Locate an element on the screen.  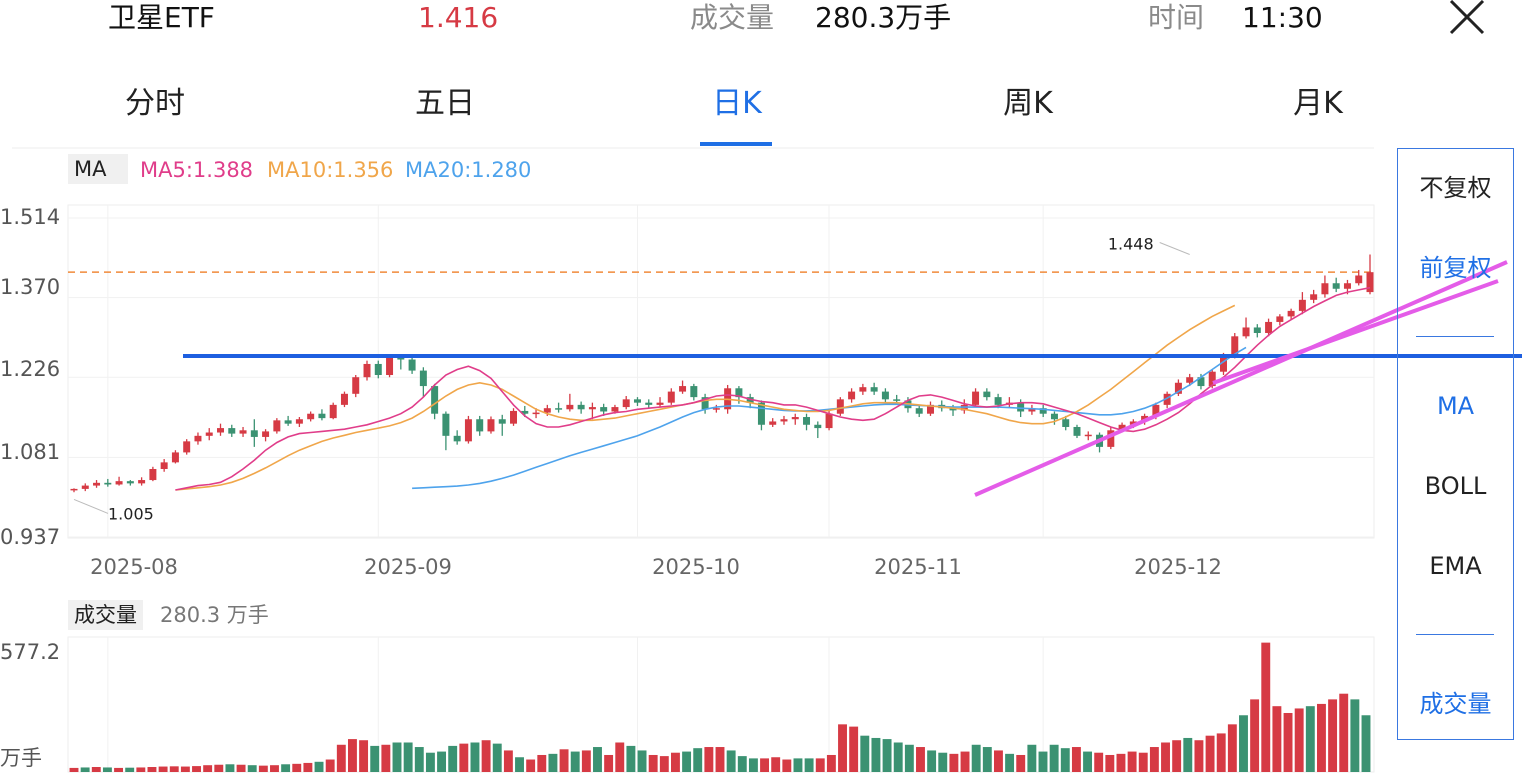
x-tick-label: 2025-11 is located at coordinates (918, 567).